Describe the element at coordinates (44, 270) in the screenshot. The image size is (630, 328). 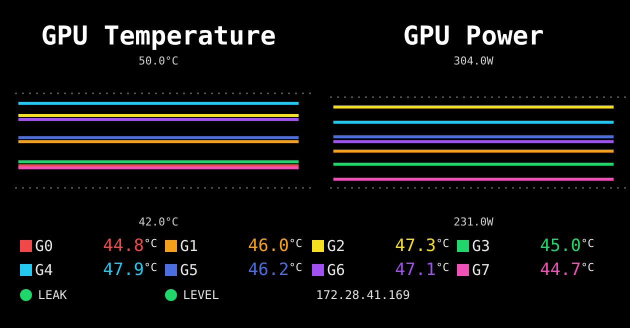
I see `legend-label: G4` at that location.